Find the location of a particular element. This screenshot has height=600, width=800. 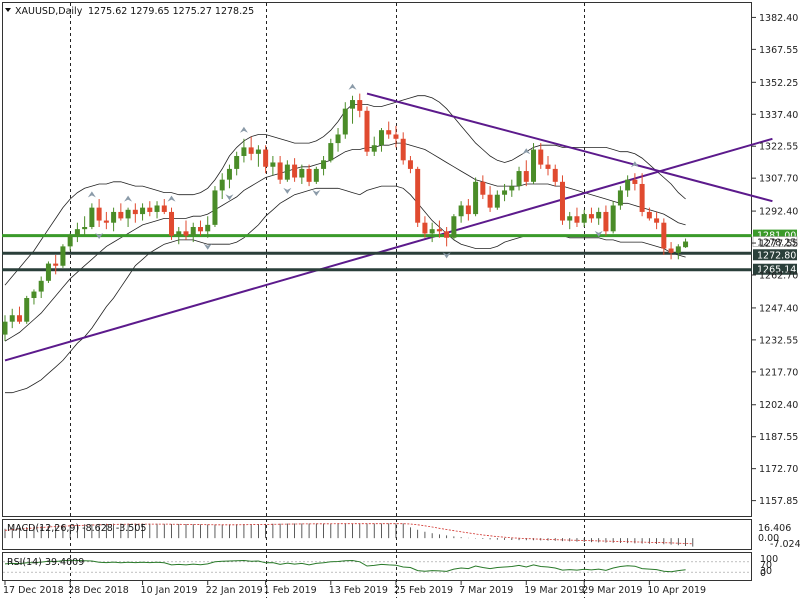

y-tick-label: 1187.55 is located at coordinates (778, 437).